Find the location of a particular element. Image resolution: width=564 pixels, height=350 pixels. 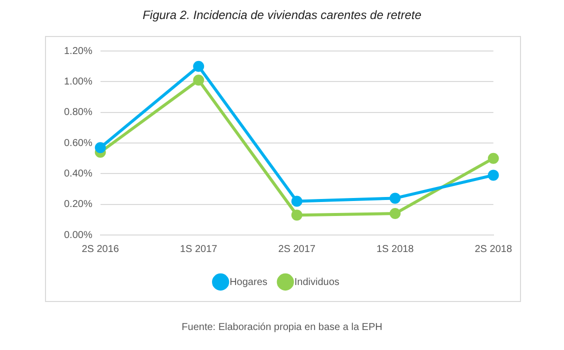

y-tick-label: 0.20% is located at coordinates (78, 204).